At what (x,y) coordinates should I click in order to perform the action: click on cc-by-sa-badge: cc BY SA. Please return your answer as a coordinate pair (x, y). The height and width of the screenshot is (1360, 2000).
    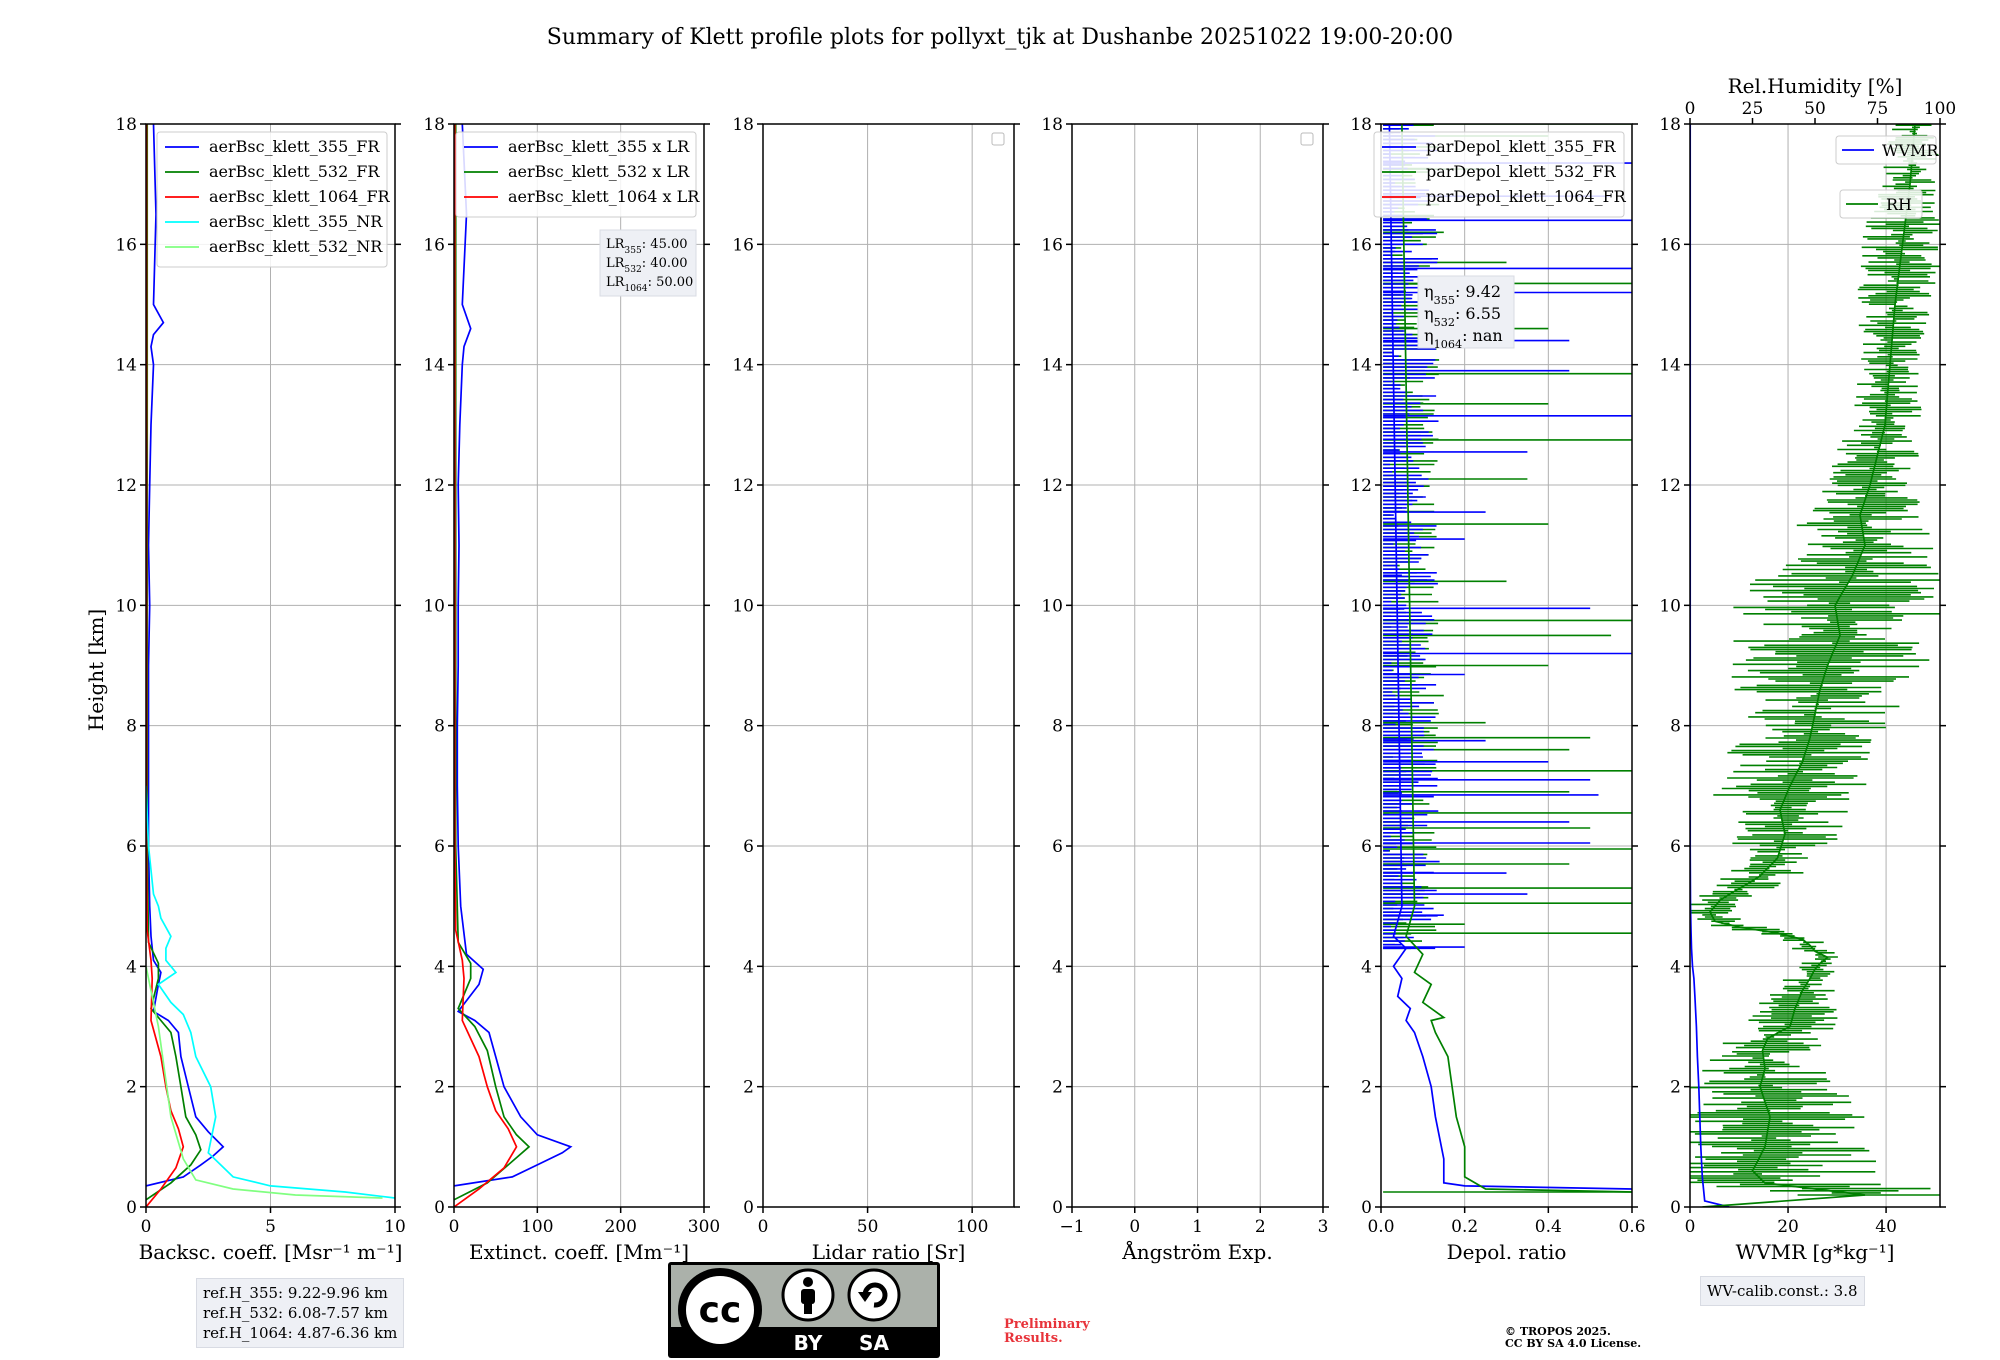
    Looking at the image, I should click on (804, 1310).